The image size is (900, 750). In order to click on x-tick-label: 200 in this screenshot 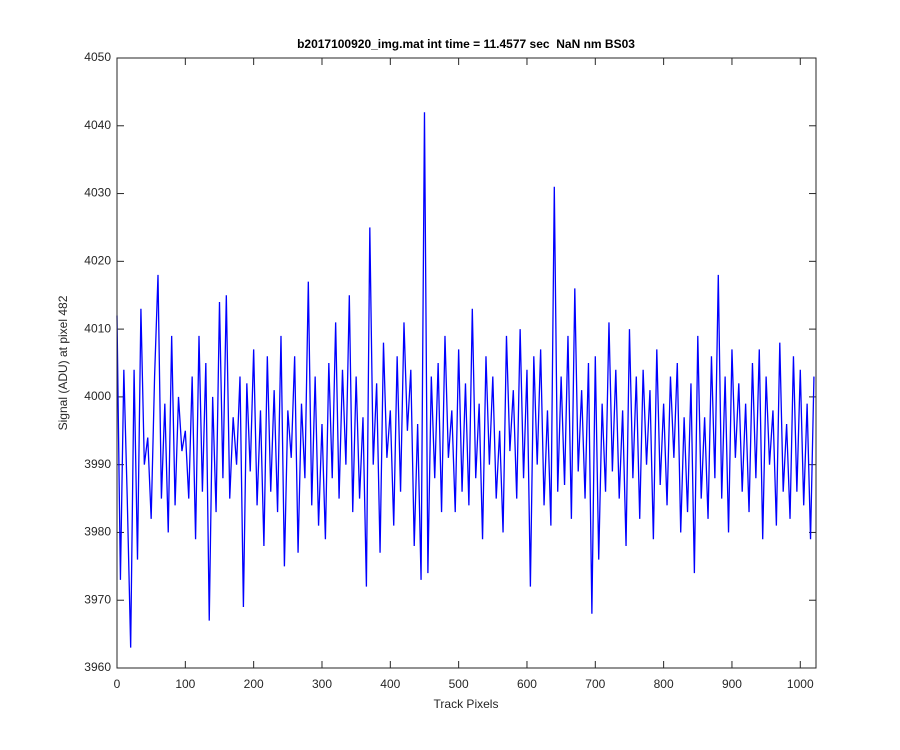, I will do `click(254, 684)`.